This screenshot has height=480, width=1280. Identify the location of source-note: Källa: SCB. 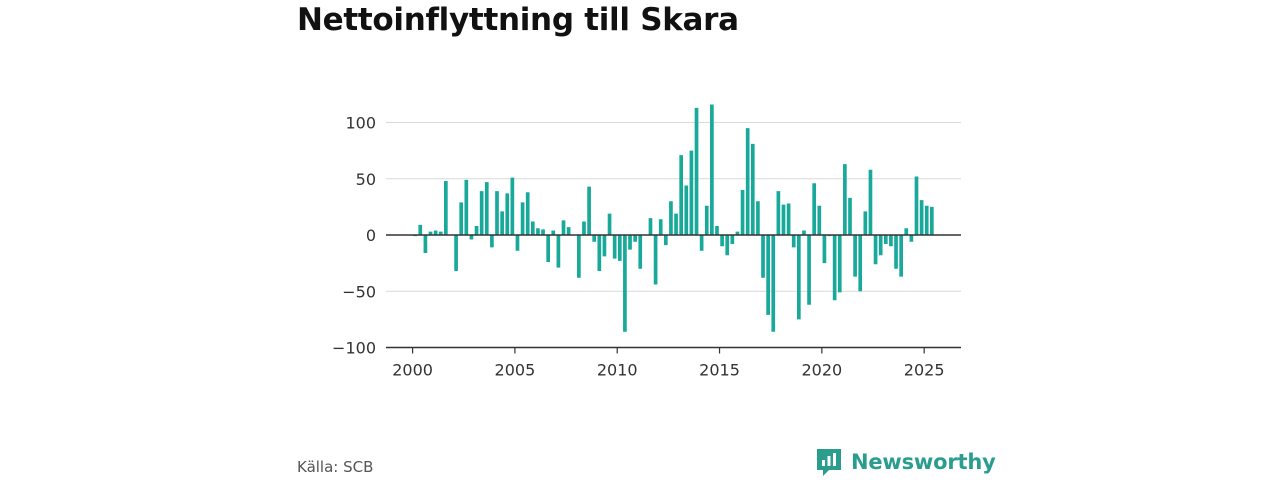
(335, 467).